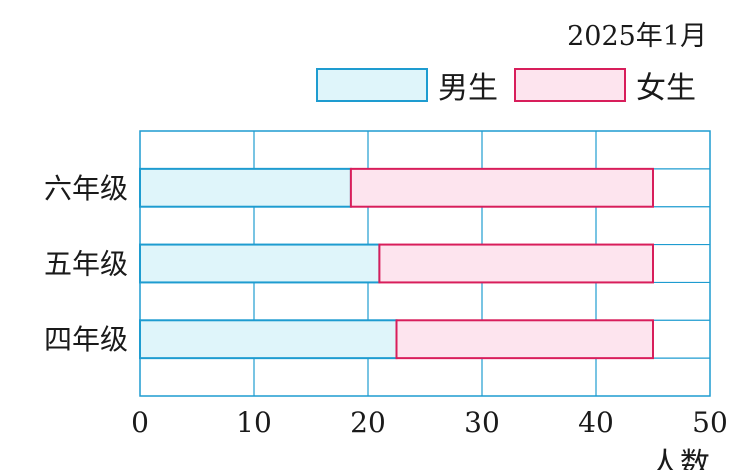 The height and width of the screenshot is (470, 745). What do you see at coordinates (86, 339) in the screenshot?
I see `category-label-0: 四年级` at bounding box center [86, 339].